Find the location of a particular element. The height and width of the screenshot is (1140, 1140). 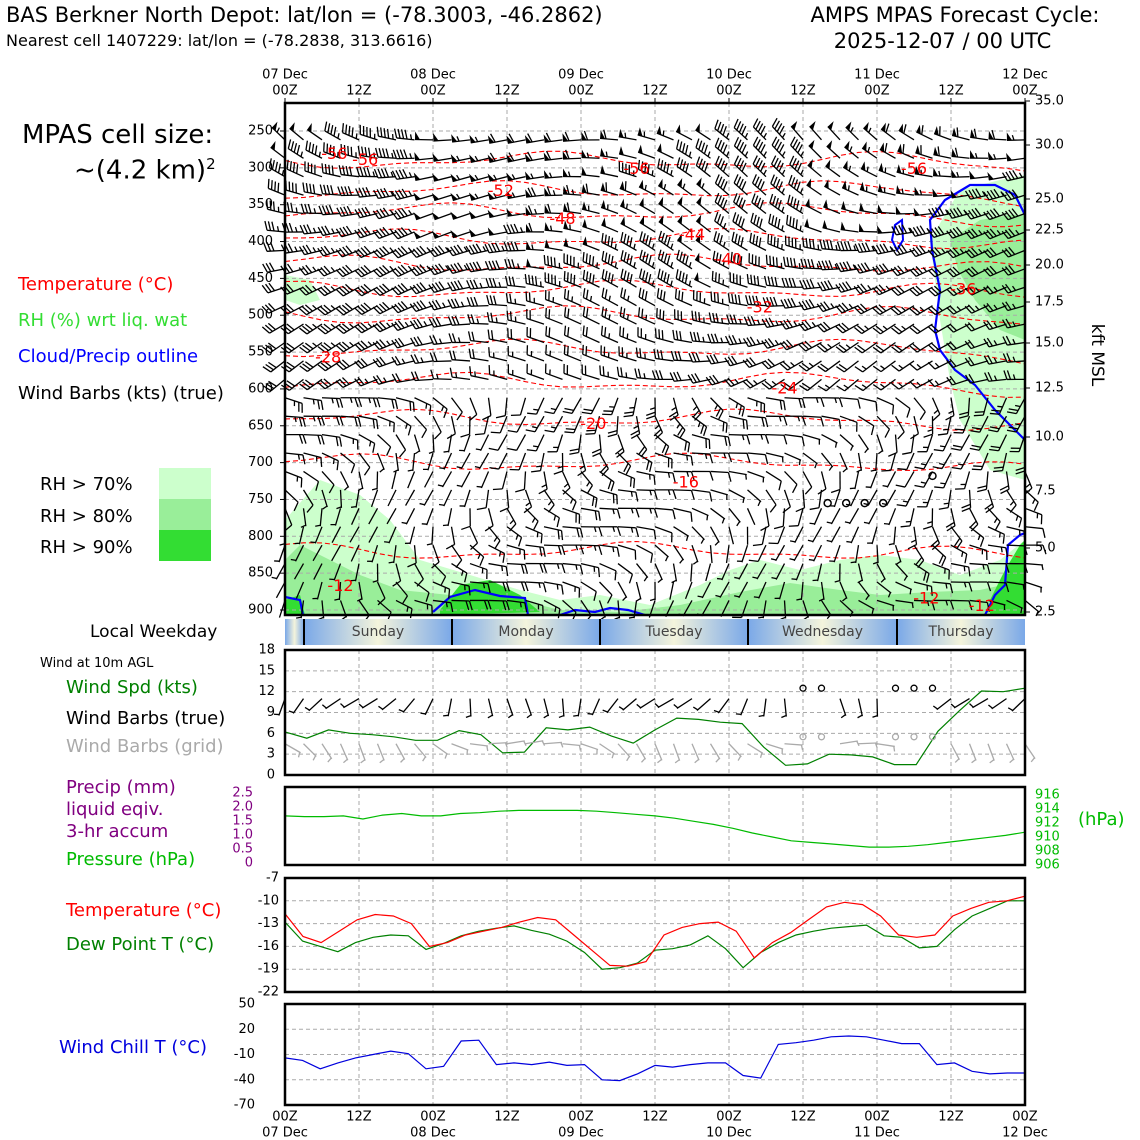

isotherm-label-12: -20 is located at coordinates (593, 423).